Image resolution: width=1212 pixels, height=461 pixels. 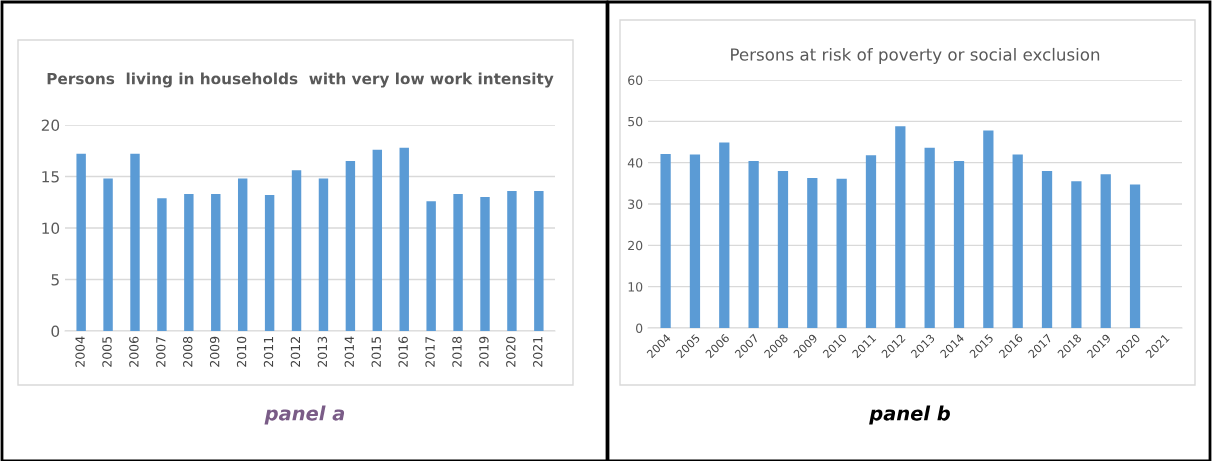 I want to click on x-tick-label: 2007, so click(x=161, y=351).